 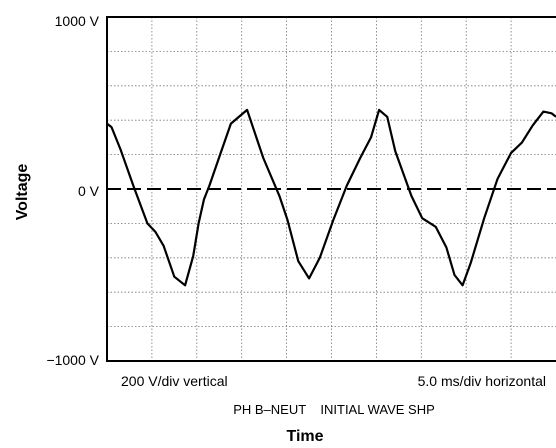 I want to click on vertical-scale-note: 200 V/div vertical, so click(x=174, y=381).